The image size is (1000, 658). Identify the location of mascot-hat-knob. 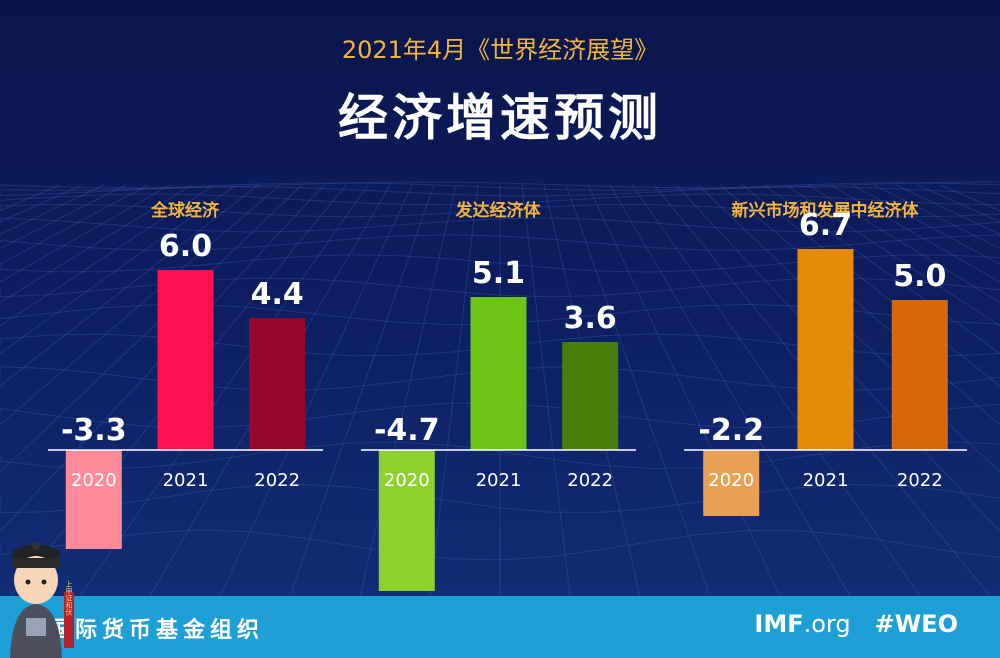
(36, 546).